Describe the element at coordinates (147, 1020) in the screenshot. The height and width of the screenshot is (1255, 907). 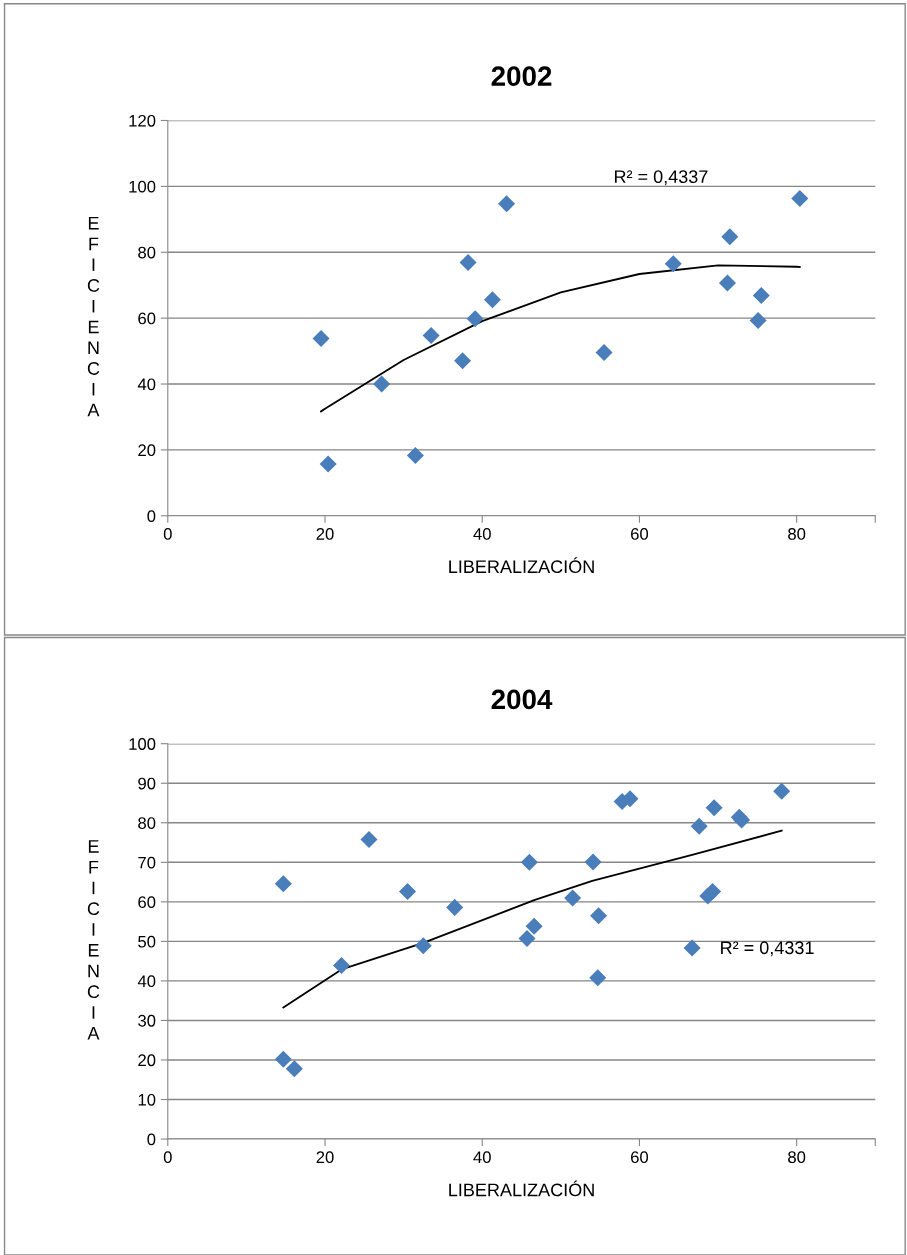
I see `y-tick-label: 30` at that location.